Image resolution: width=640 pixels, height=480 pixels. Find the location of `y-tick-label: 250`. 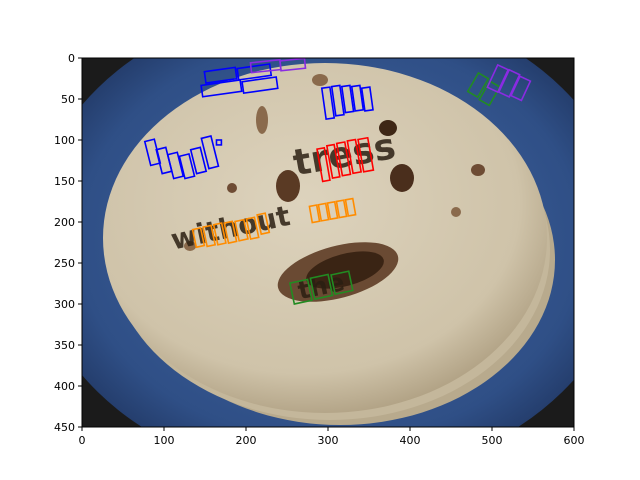

y-tick-label: 250 is located at coordinates (64, 263).